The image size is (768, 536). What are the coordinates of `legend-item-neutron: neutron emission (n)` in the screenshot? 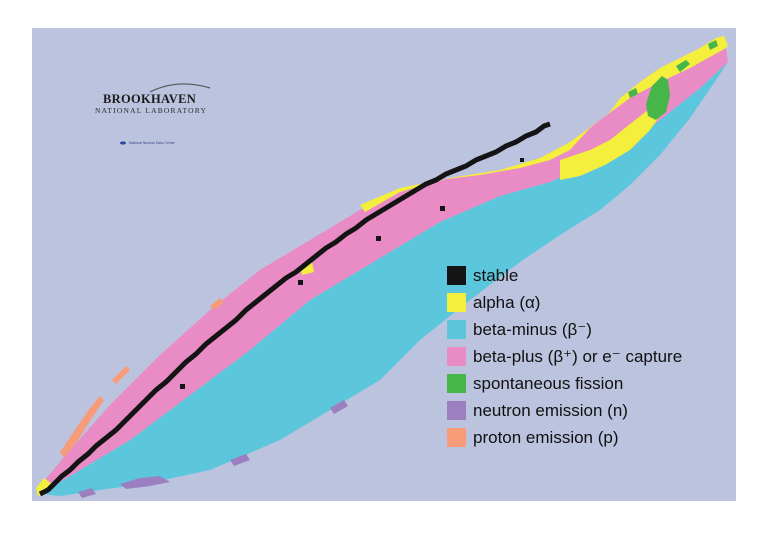 It's located at (564, 410).